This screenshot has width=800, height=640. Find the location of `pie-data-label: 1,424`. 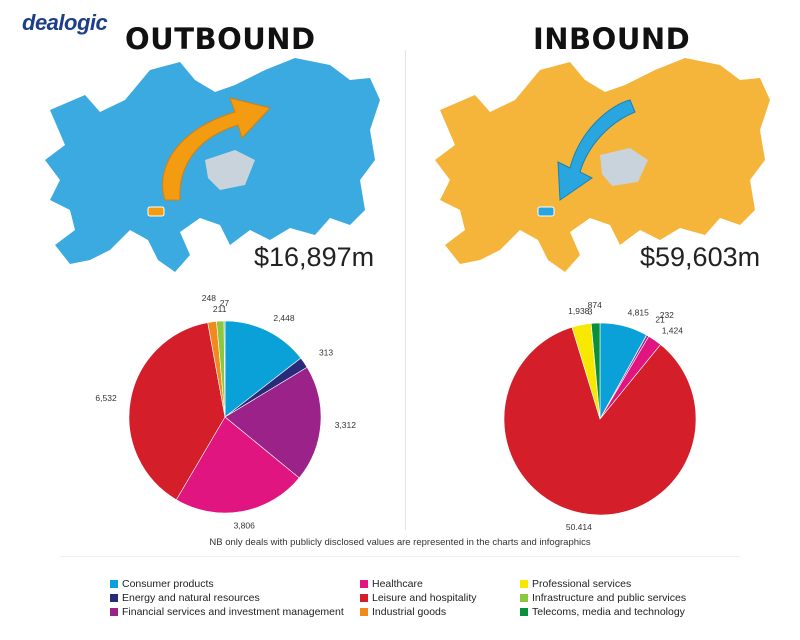

pie-data-label: 1,424 is located at coordinates (673, 330).